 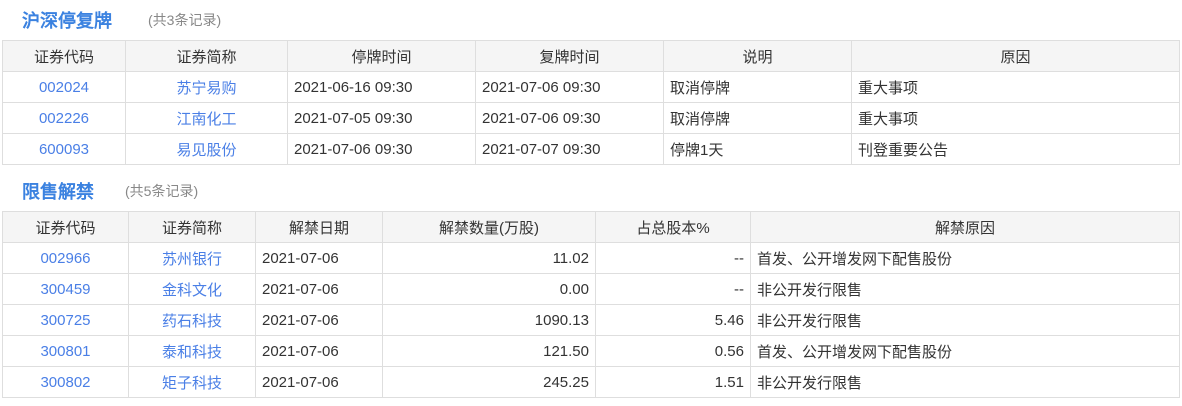 I want to click on stock-name-cell: 易见股份, so click(x=206, y=149).